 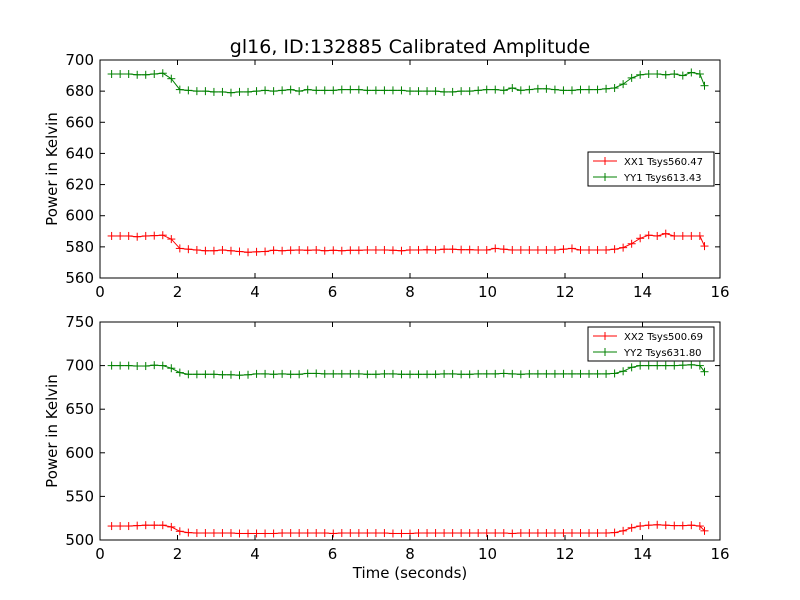 What do you see at coordinates (255, 292) in the screenshot?
I see `x-tick-label: 4` at bounding box center [255, 292].